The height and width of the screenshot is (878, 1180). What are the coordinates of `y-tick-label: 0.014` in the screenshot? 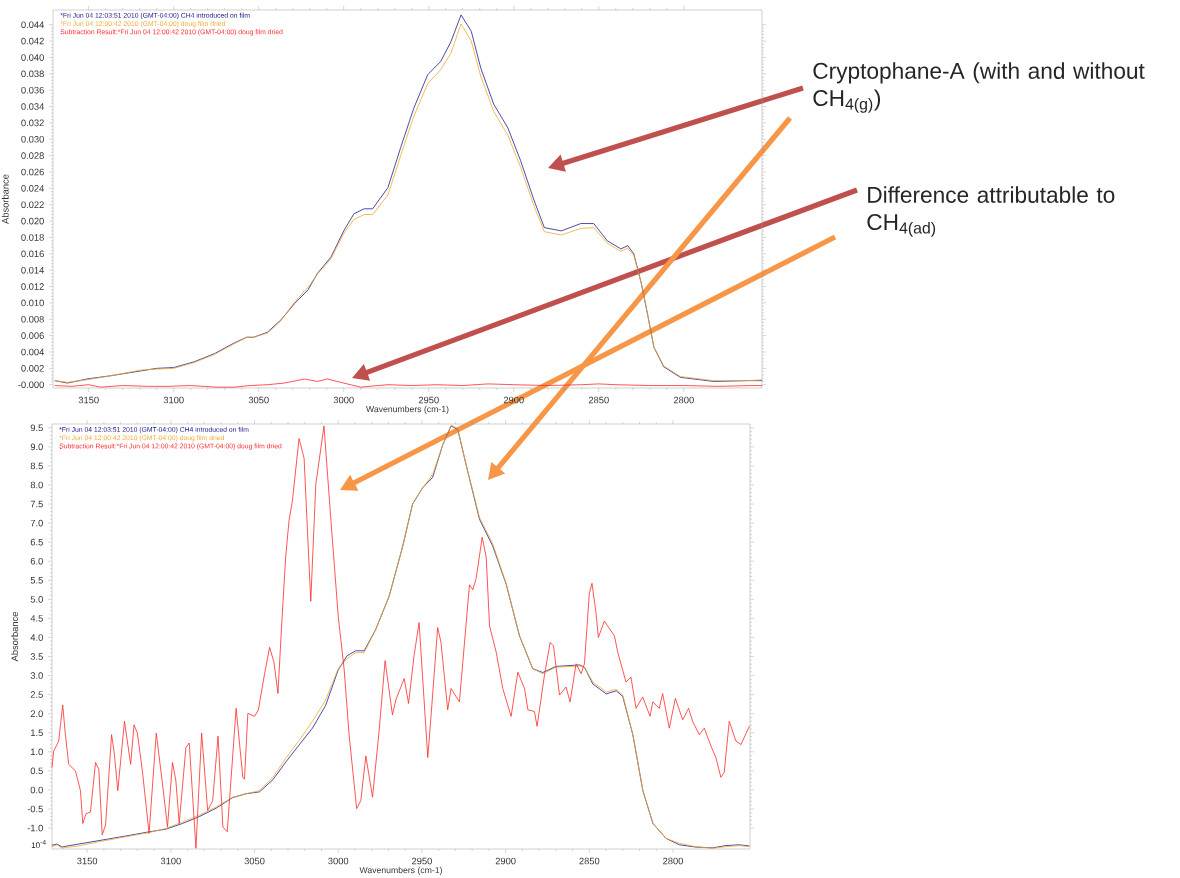 It's located at (32, 270).